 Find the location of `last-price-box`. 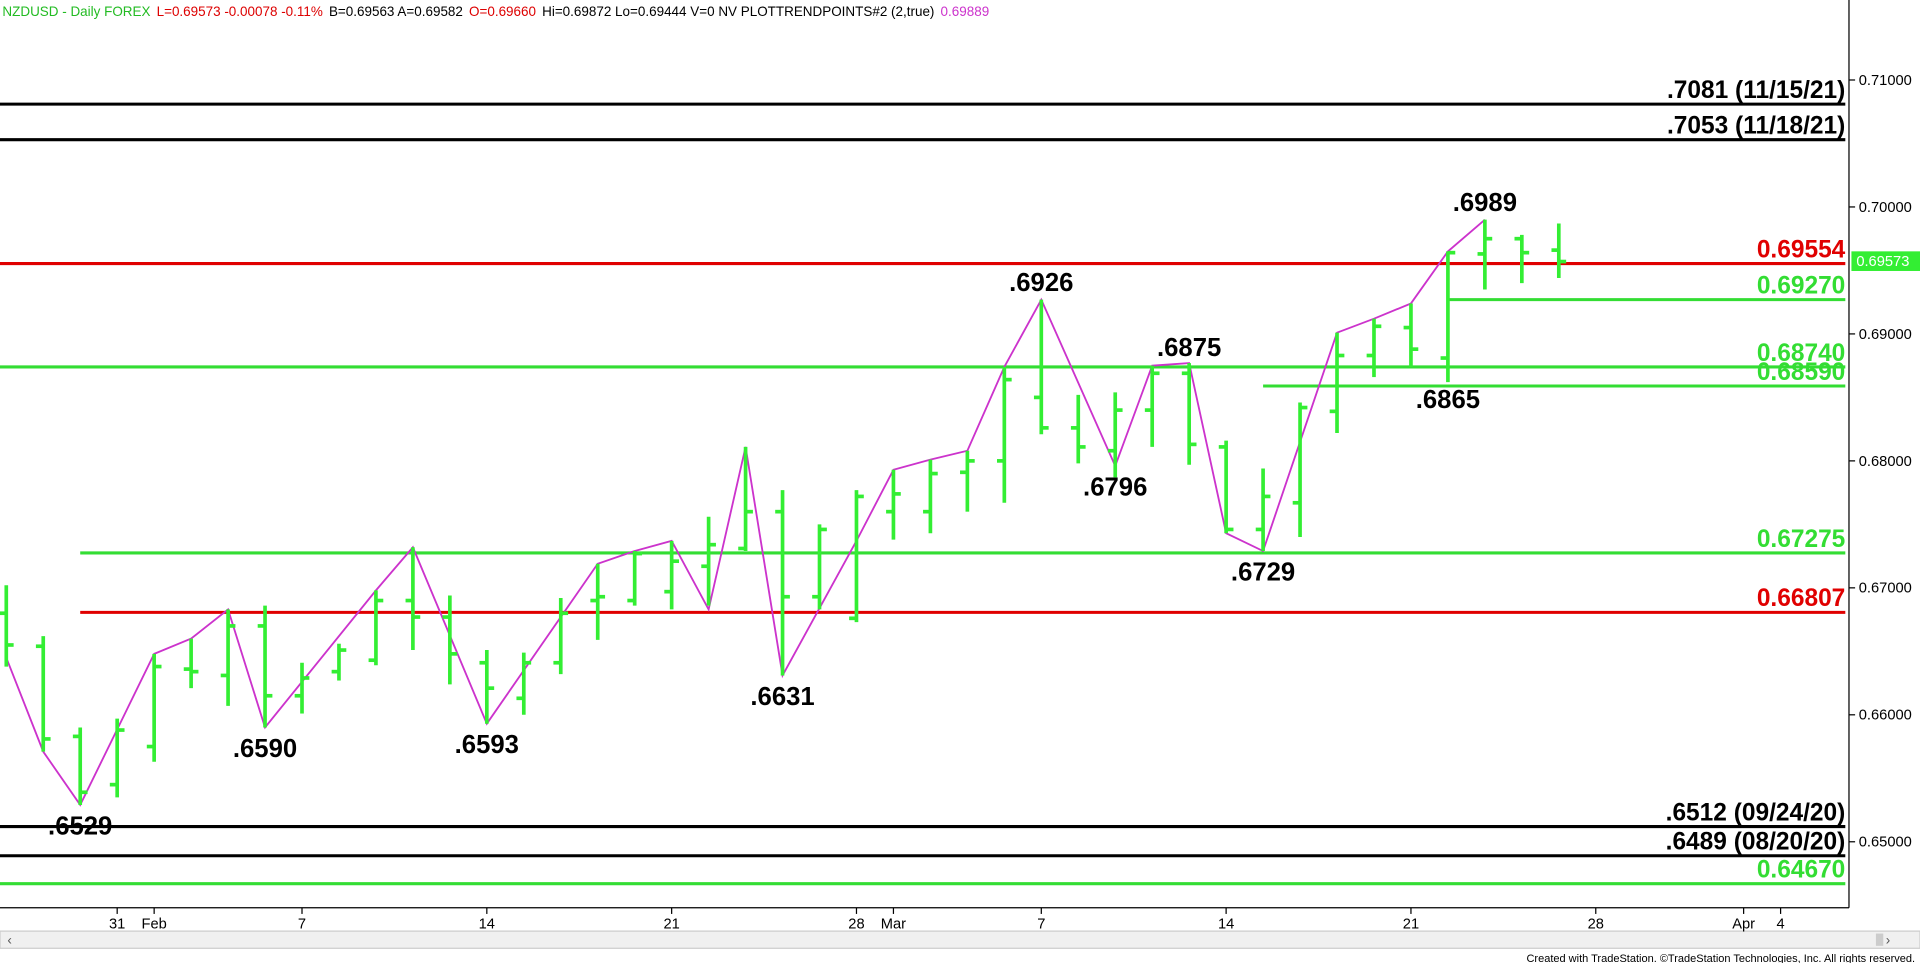

last-price-box is located at coordinates (1885, 261).